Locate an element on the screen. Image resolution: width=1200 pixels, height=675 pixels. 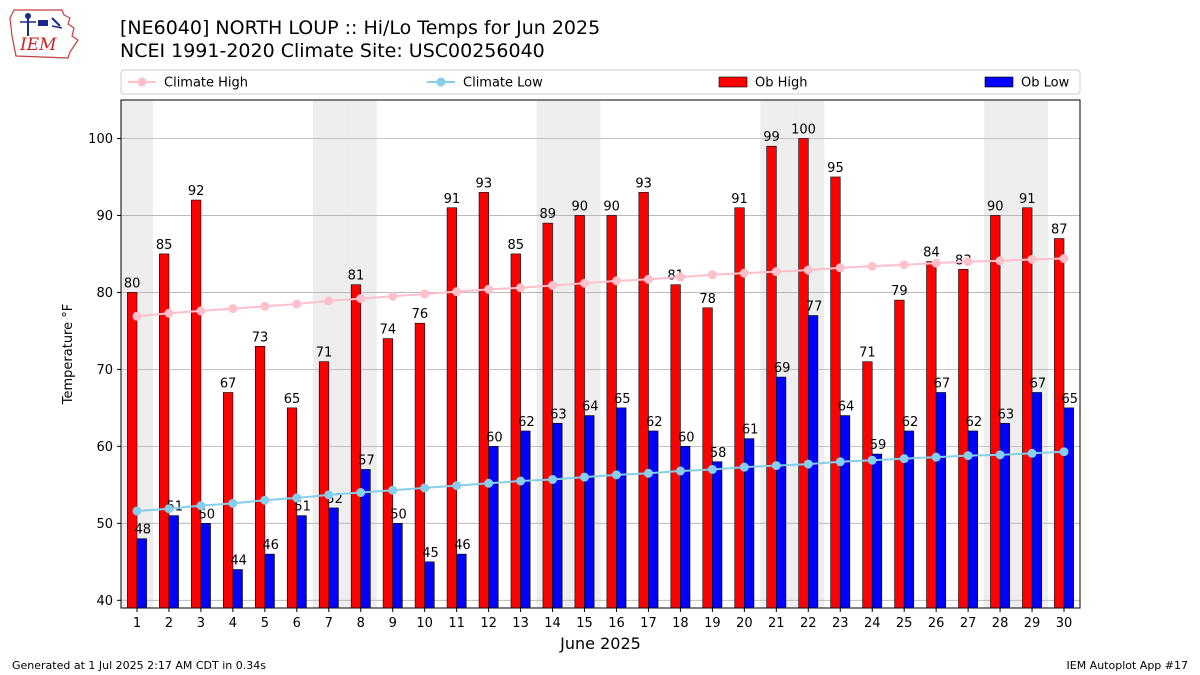
y-axis-label: Temperature °F is located at coordinates (68, 354).